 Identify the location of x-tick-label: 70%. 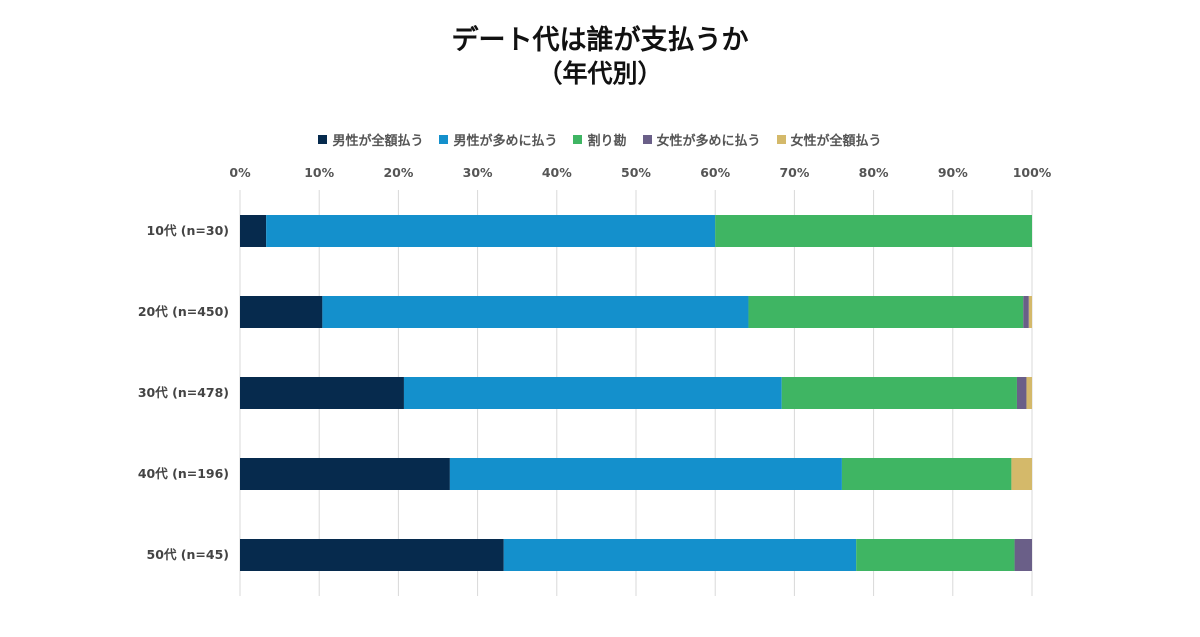
(794, 172).